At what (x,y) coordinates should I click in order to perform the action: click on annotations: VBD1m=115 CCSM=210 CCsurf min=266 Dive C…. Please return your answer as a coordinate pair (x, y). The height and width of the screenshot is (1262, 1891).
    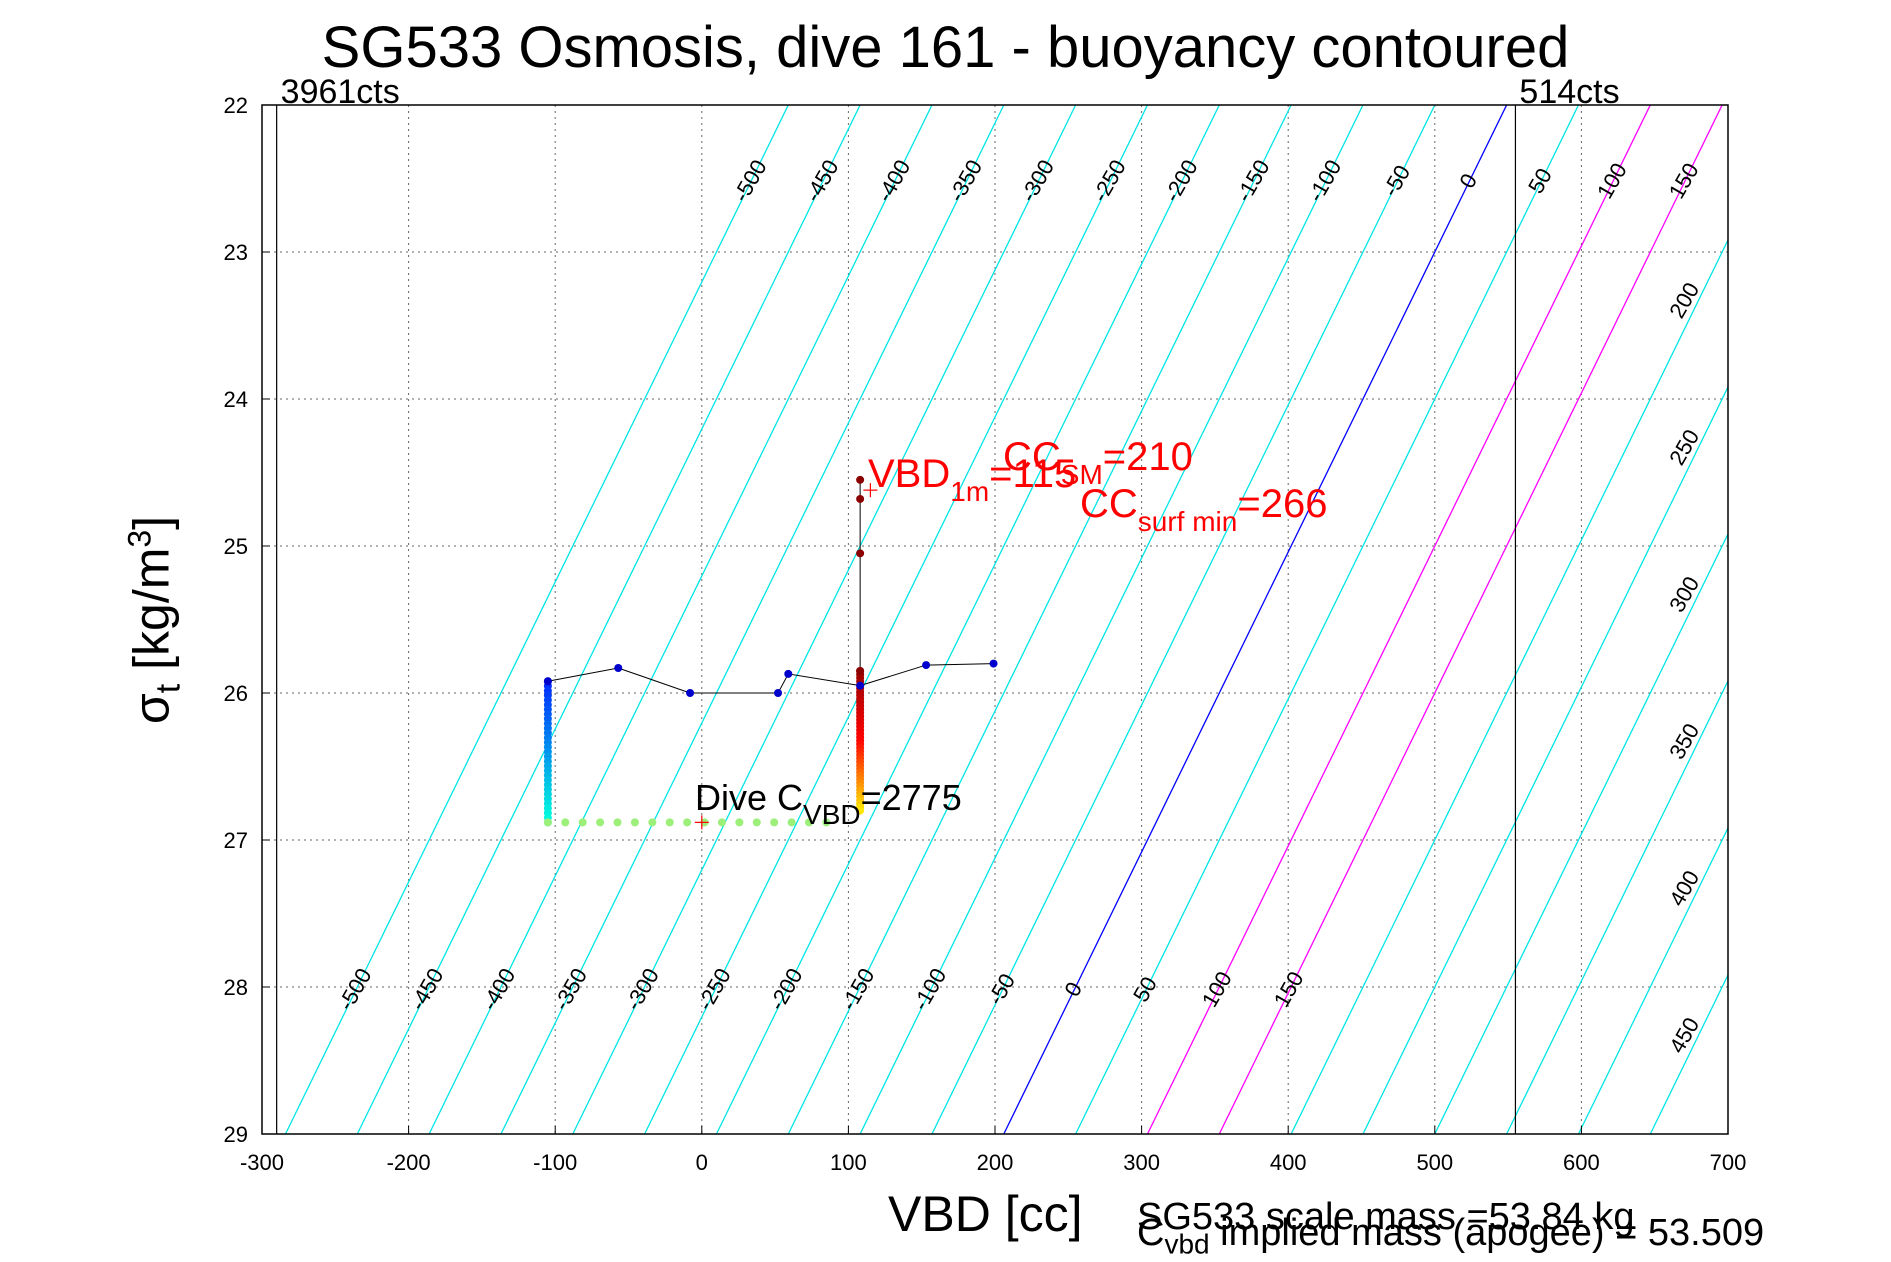
    Looking at the image, I should click on (1011, 632).